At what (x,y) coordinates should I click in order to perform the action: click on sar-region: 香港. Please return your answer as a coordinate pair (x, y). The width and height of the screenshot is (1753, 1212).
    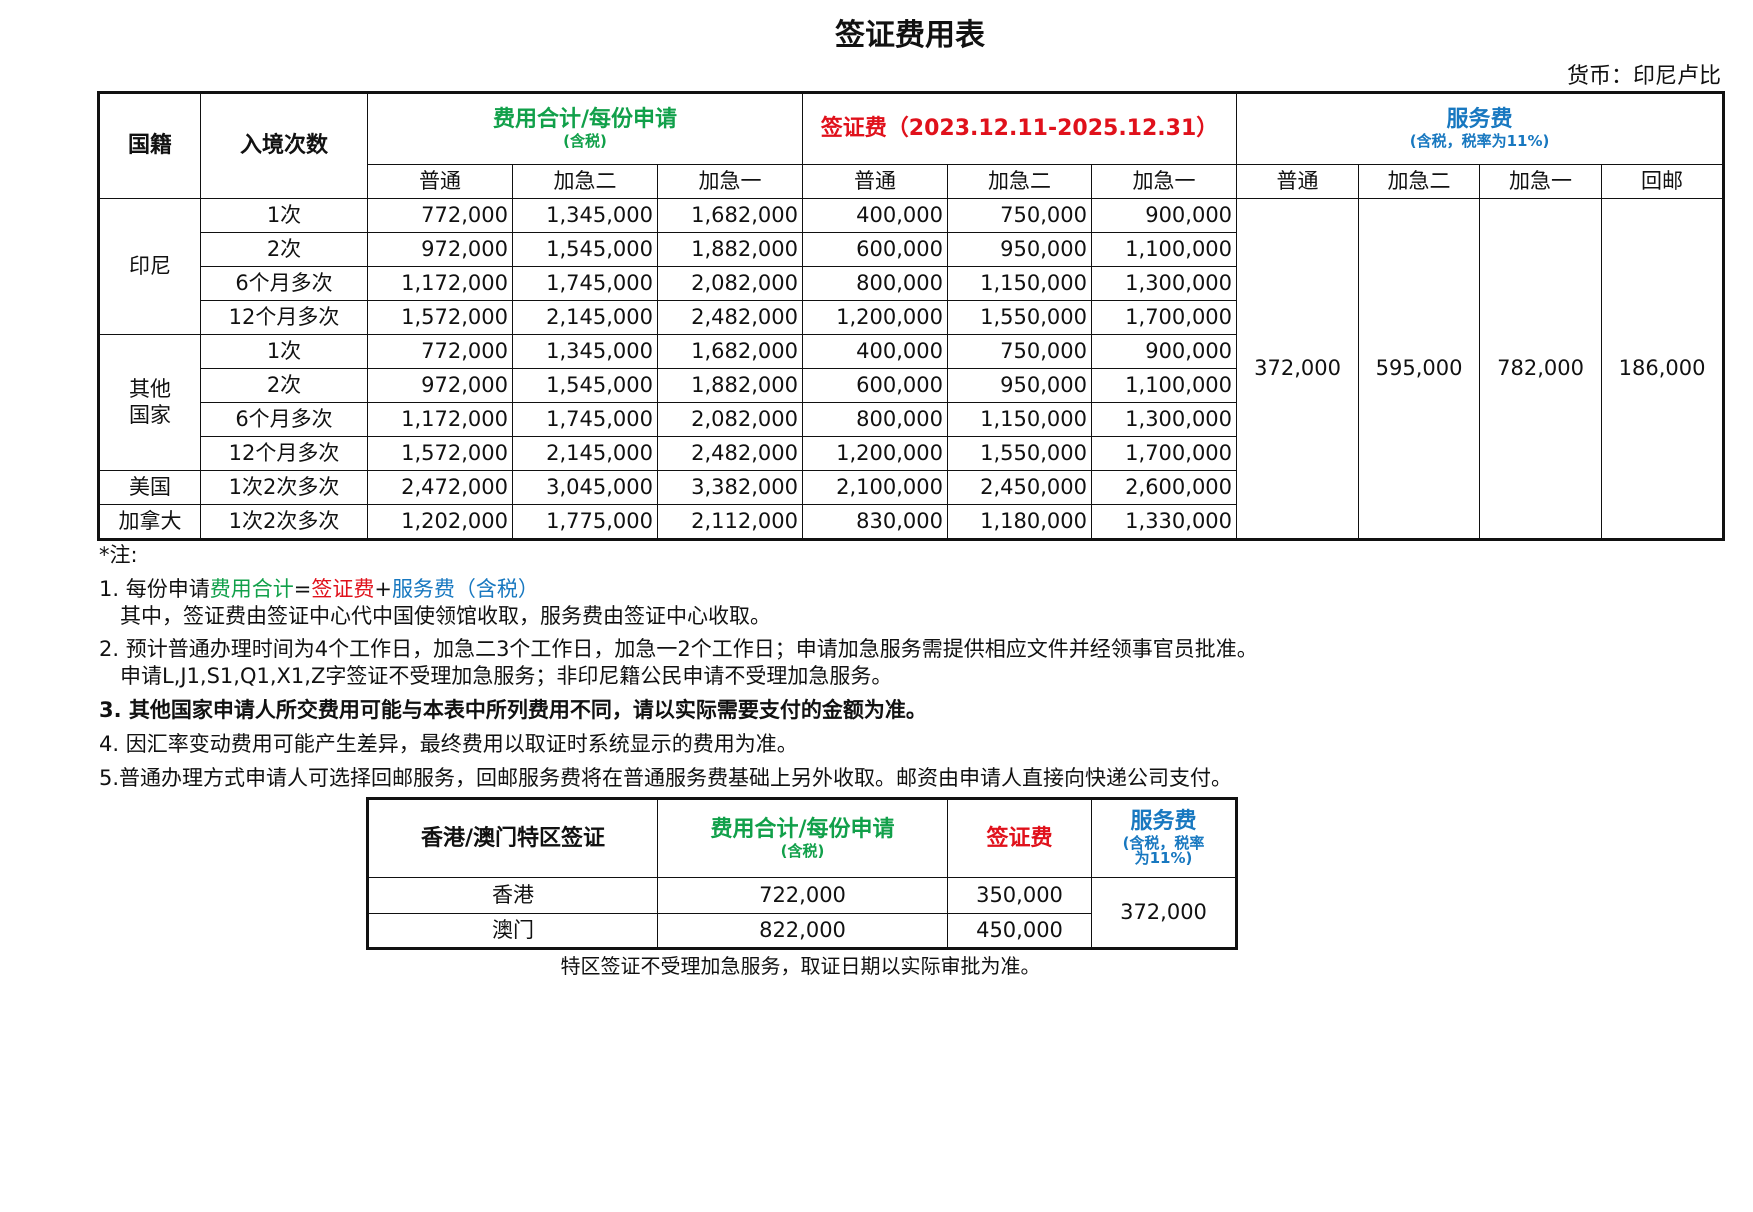
    Looking at the image, I should click on (512, 895).